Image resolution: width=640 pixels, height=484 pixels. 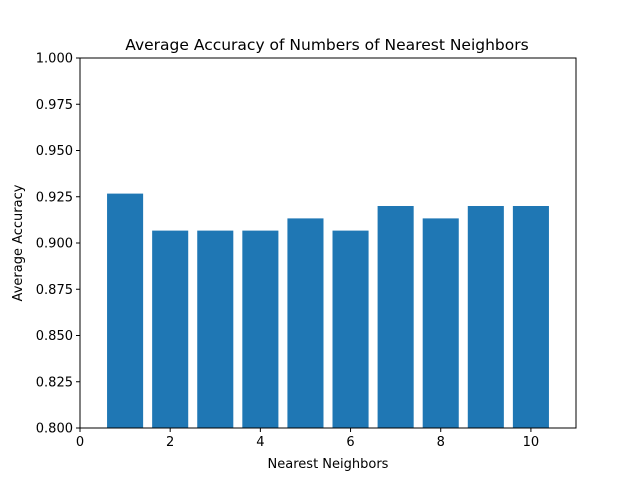 I want to click on y-tick-label: 0.875, so click(x=54, y=290).